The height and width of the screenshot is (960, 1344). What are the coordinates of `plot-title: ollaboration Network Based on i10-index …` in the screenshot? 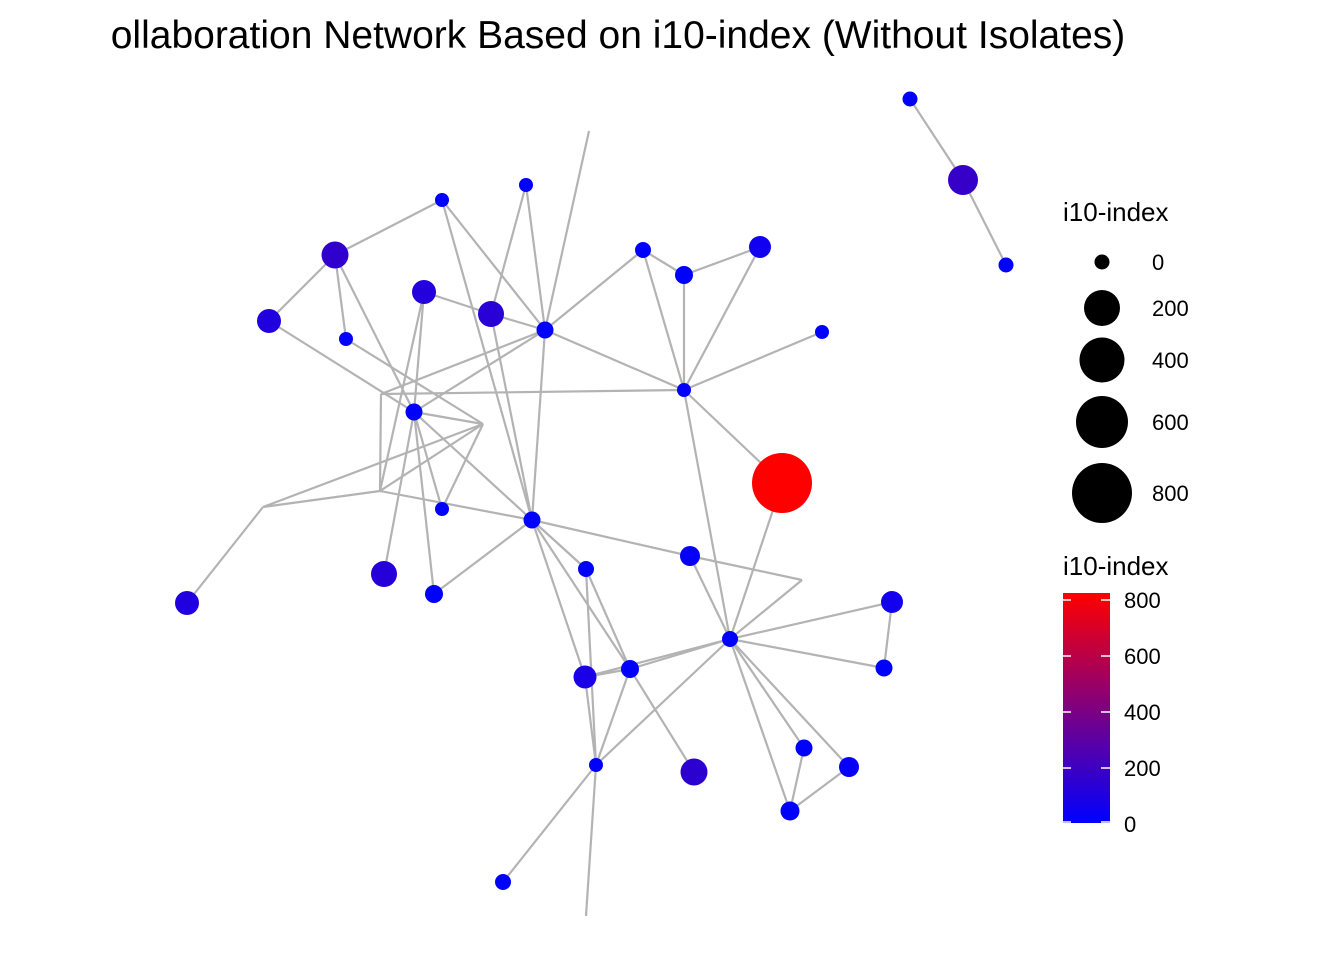 It's located at (618, 35).